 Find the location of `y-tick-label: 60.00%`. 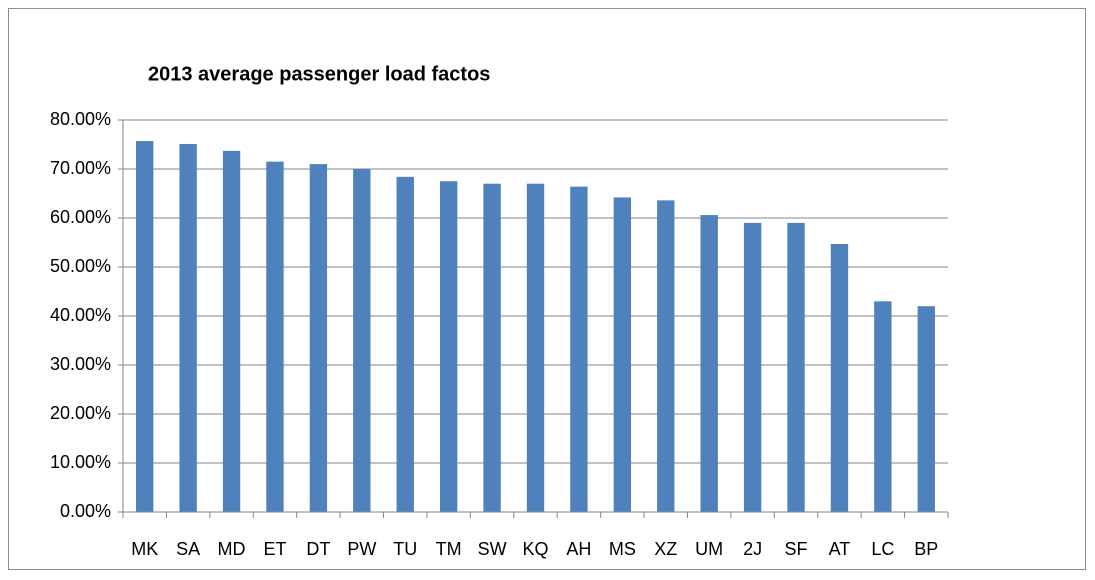

y-tick-label: 60.00% is located at coordinates (80, 217).